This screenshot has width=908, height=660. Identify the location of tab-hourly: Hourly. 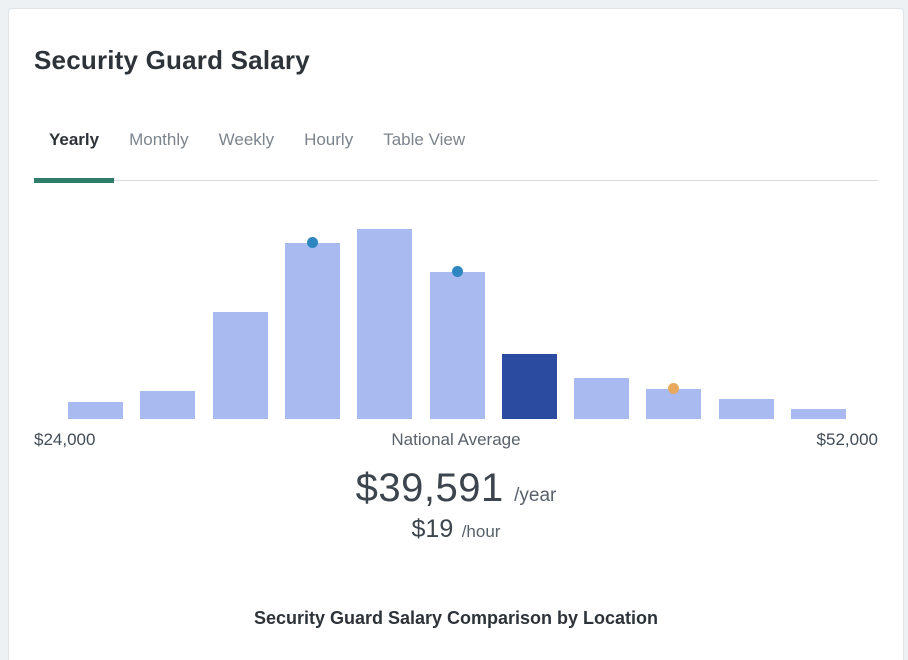
(329, 139).